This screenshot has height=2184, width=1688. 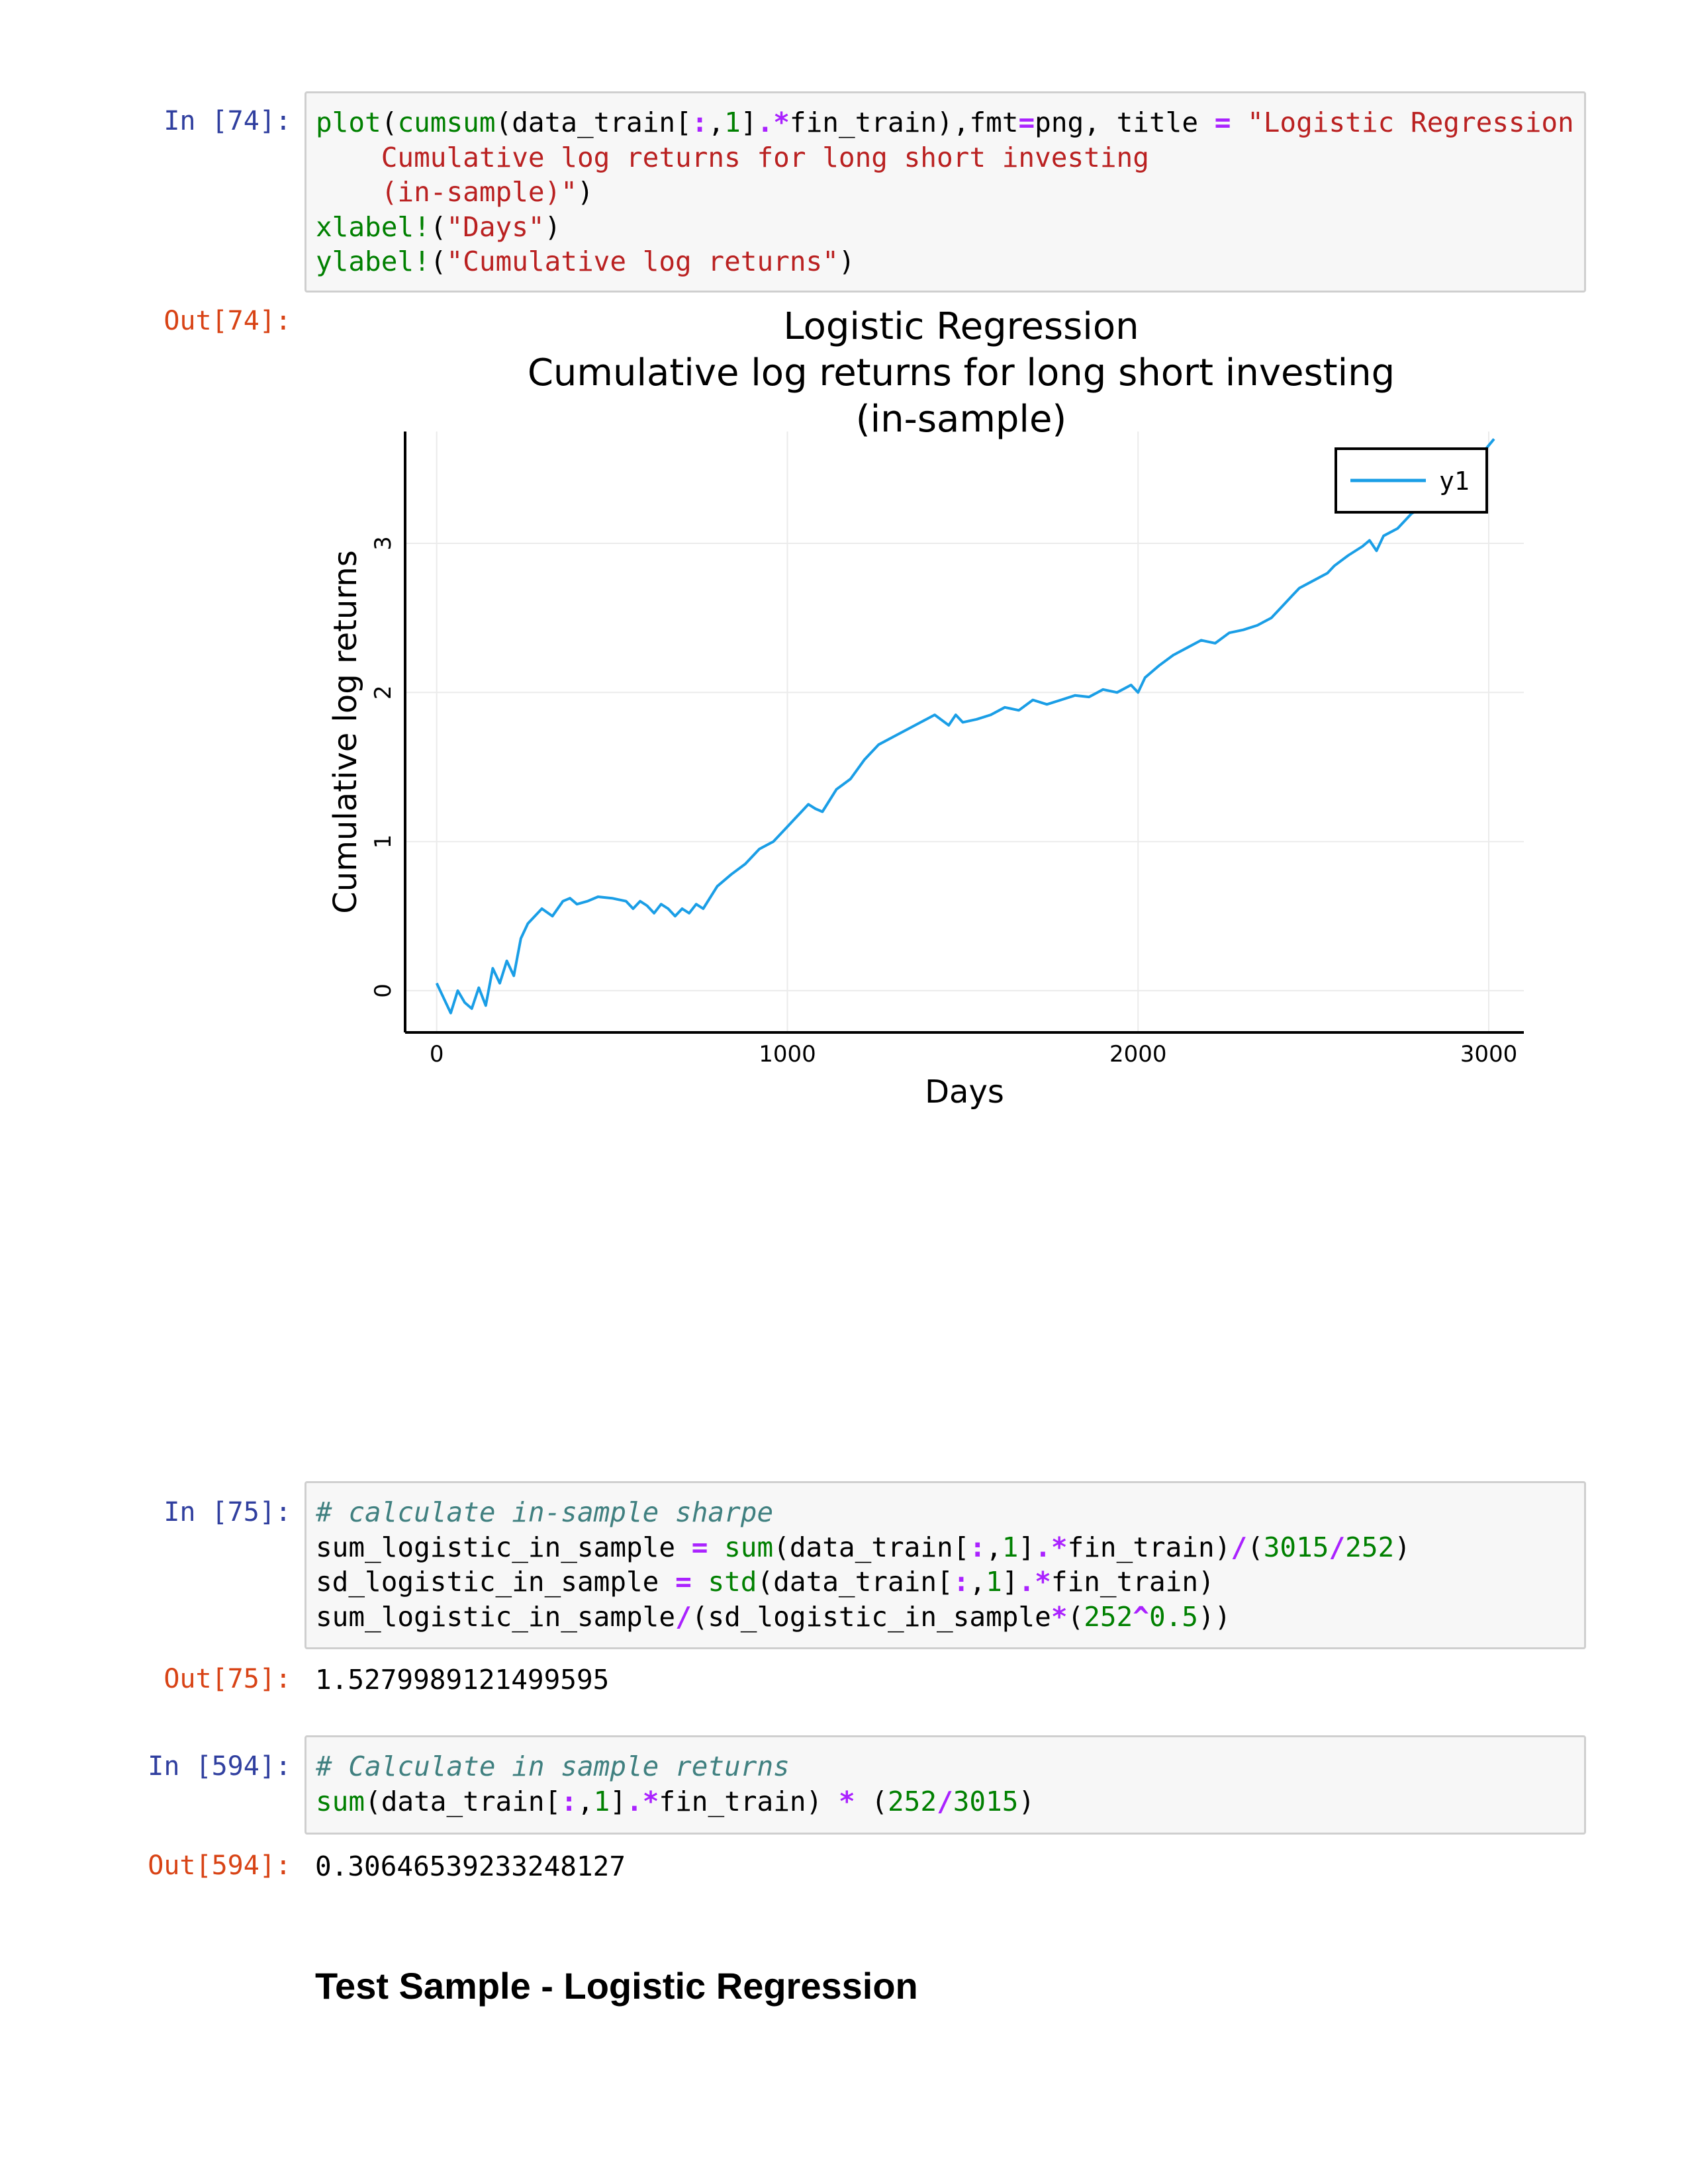 I want to click on y-tick-label: 1, so click(x=383, y=842).